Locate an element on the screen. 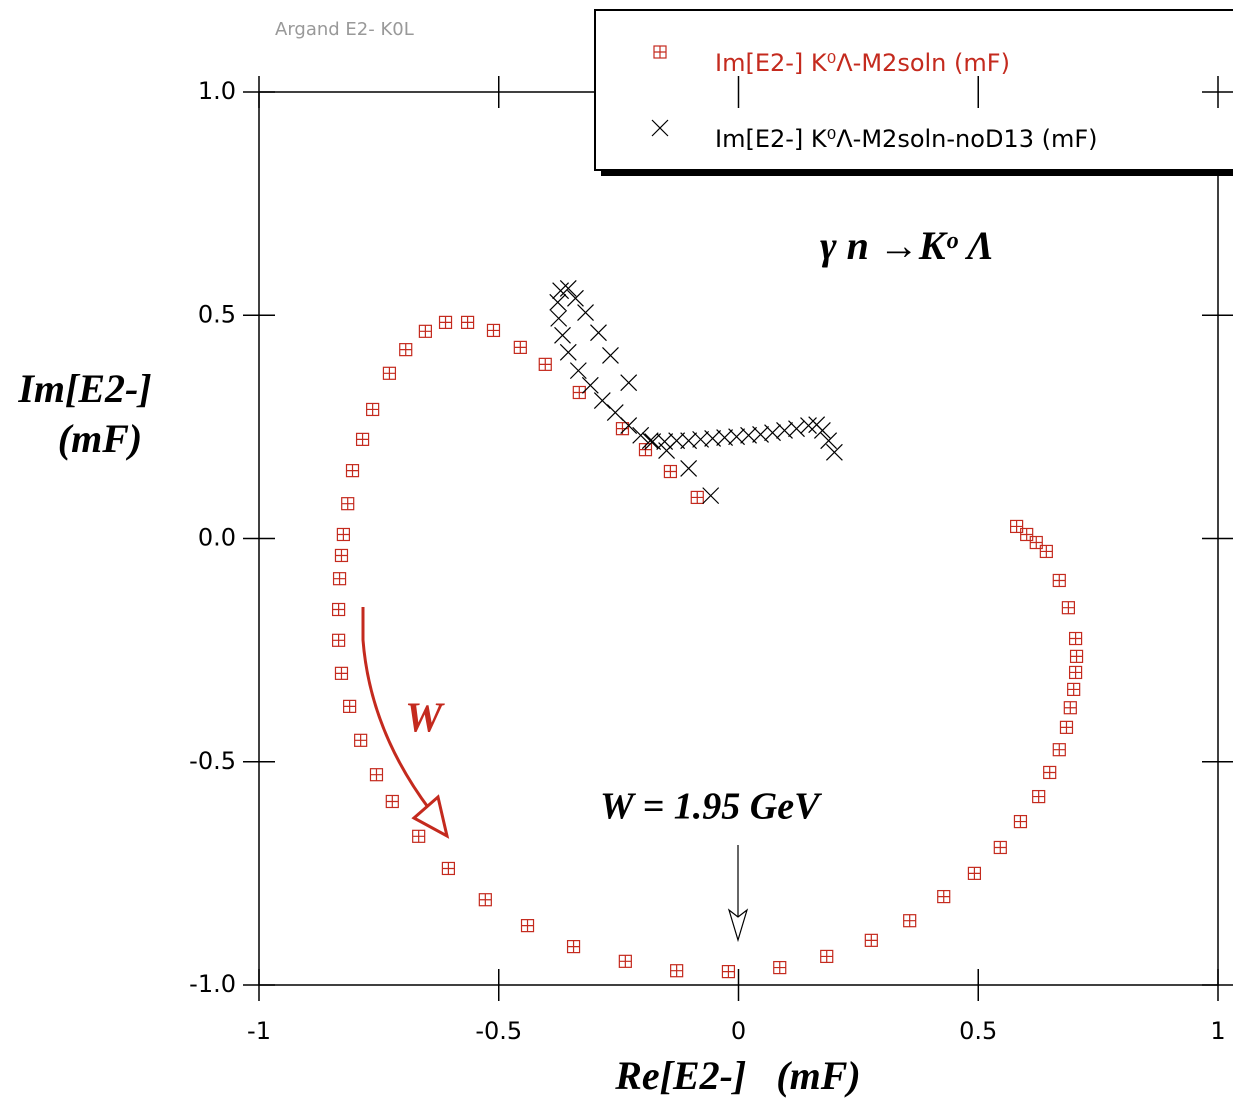  y-tick-label: -1.0 is located at coordinates (212, 984).